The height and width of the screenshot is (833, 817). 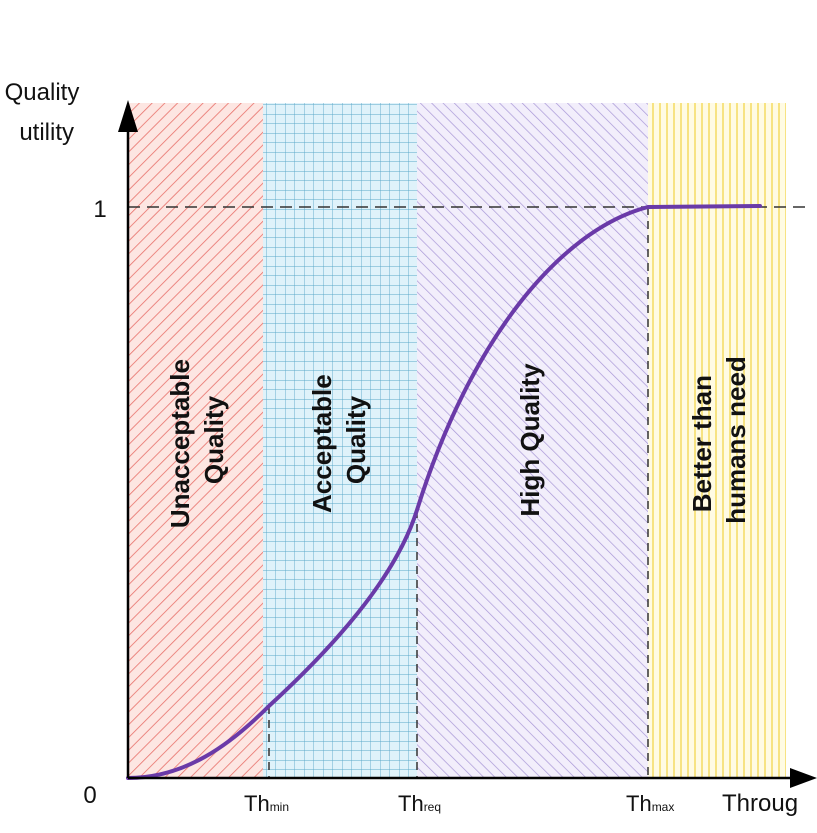 I want to click on y-axis-title: Quality utility, so click(x=45, y=112).